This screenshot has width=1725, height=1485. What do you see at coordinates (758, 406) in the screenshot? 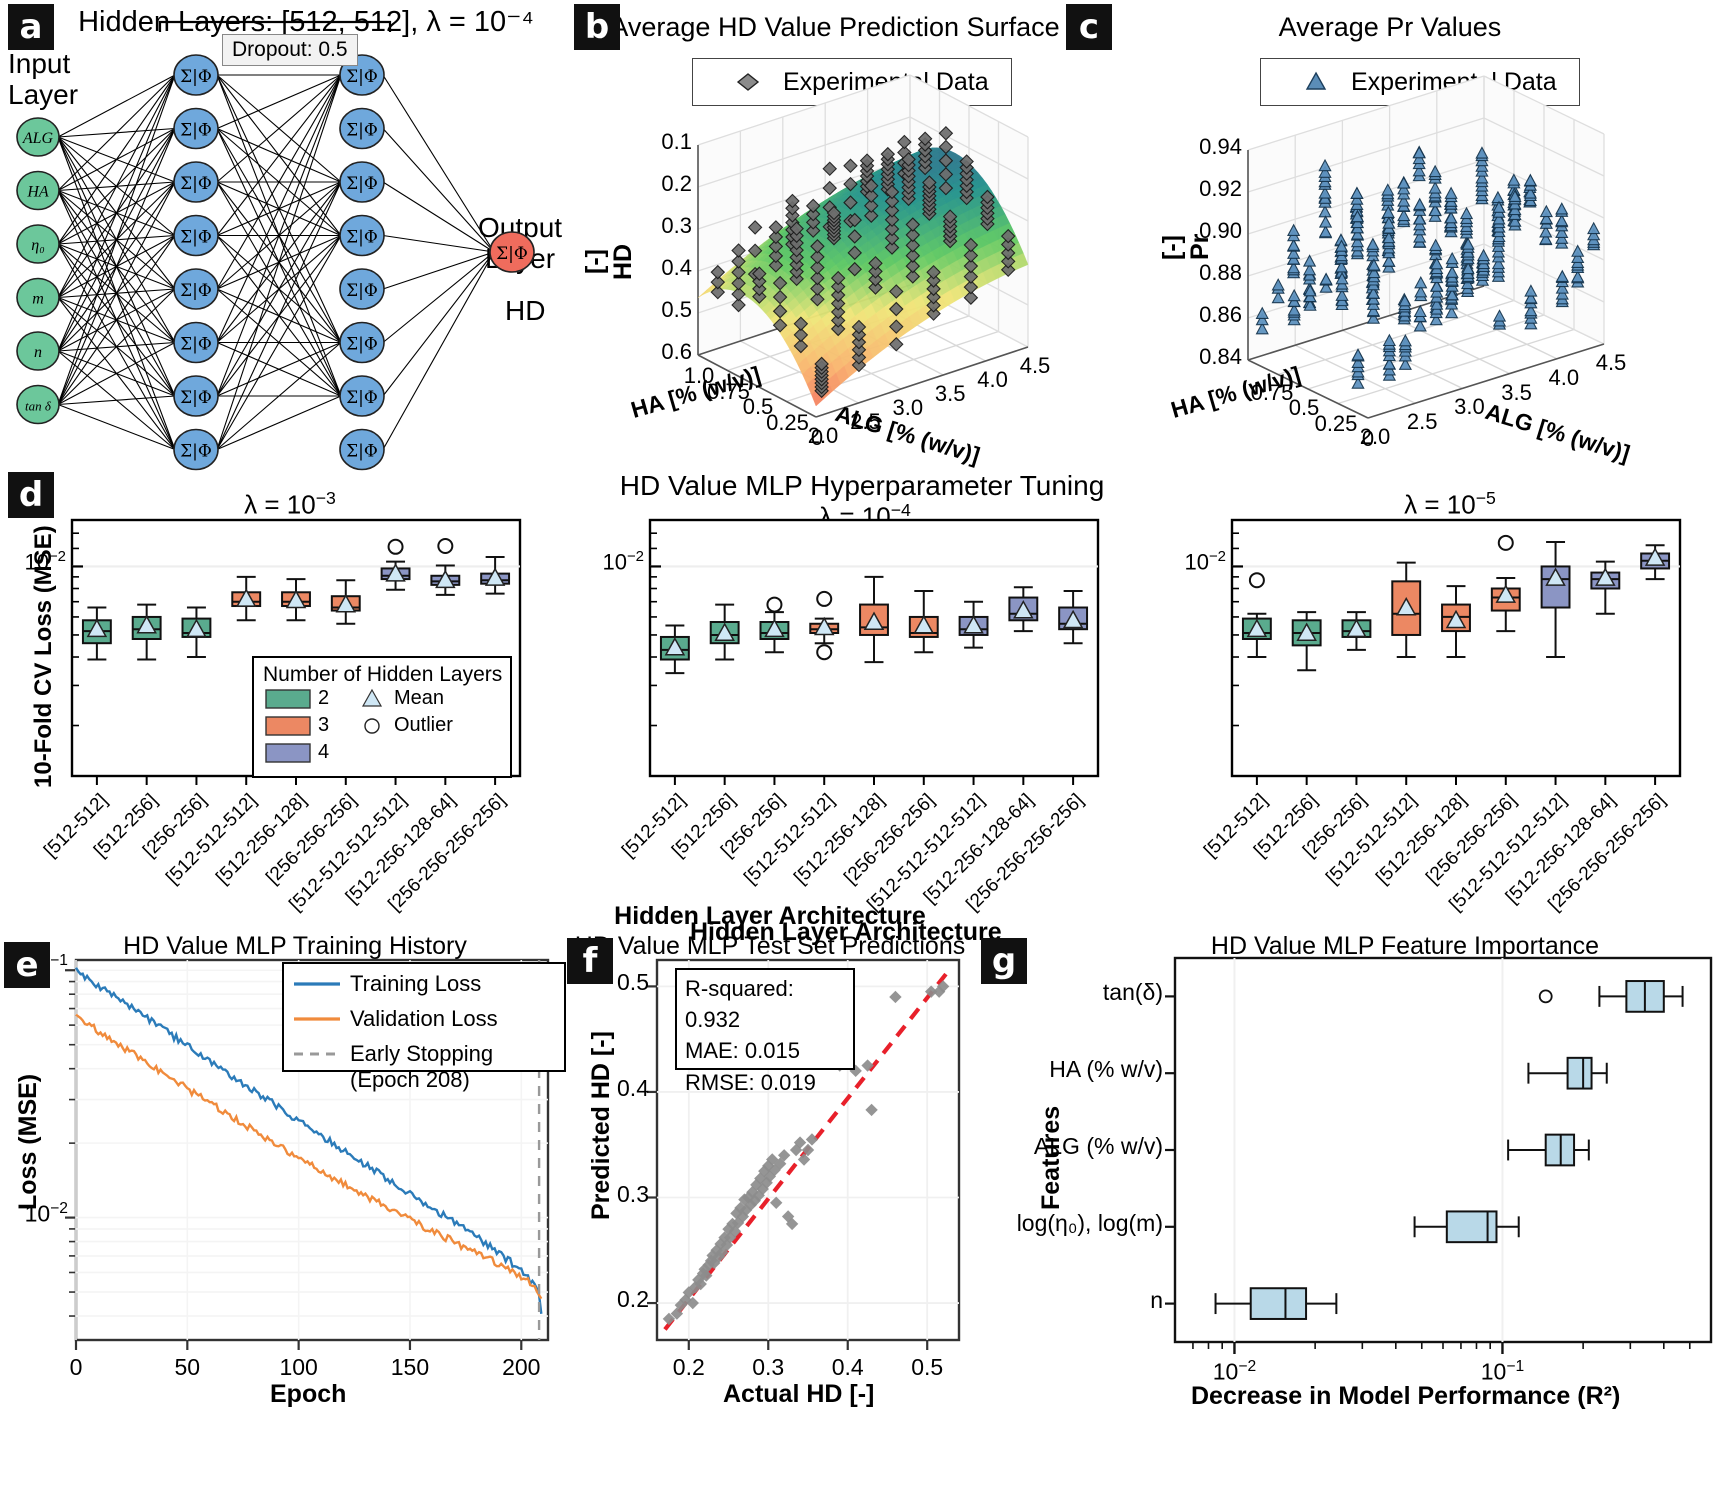
I see `panel-b-xtick-2: 0.5` at bounding box center [758, 406].